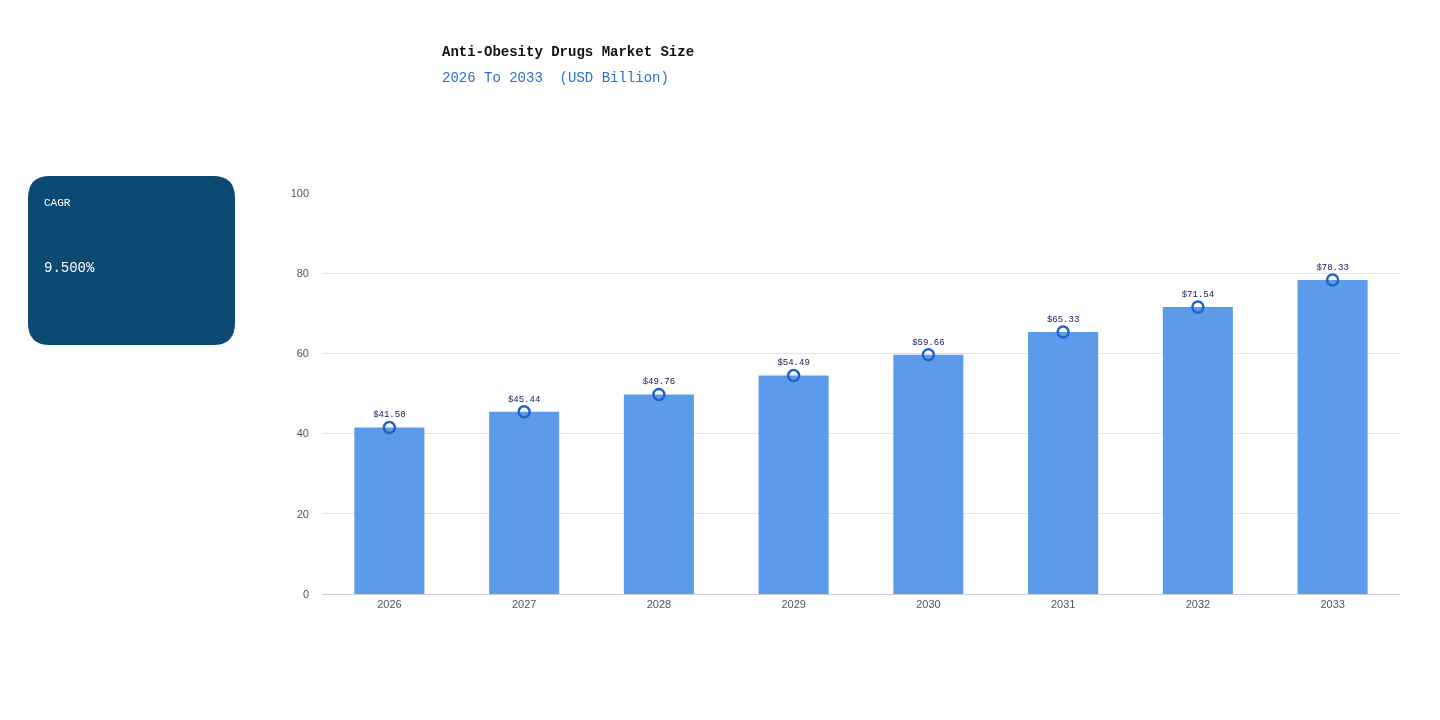 The image size is (1440, 720). What do you see at coordinates (57, 203) in the screenshot?
I see `text: CAGR` at bounding box center [57, 203].